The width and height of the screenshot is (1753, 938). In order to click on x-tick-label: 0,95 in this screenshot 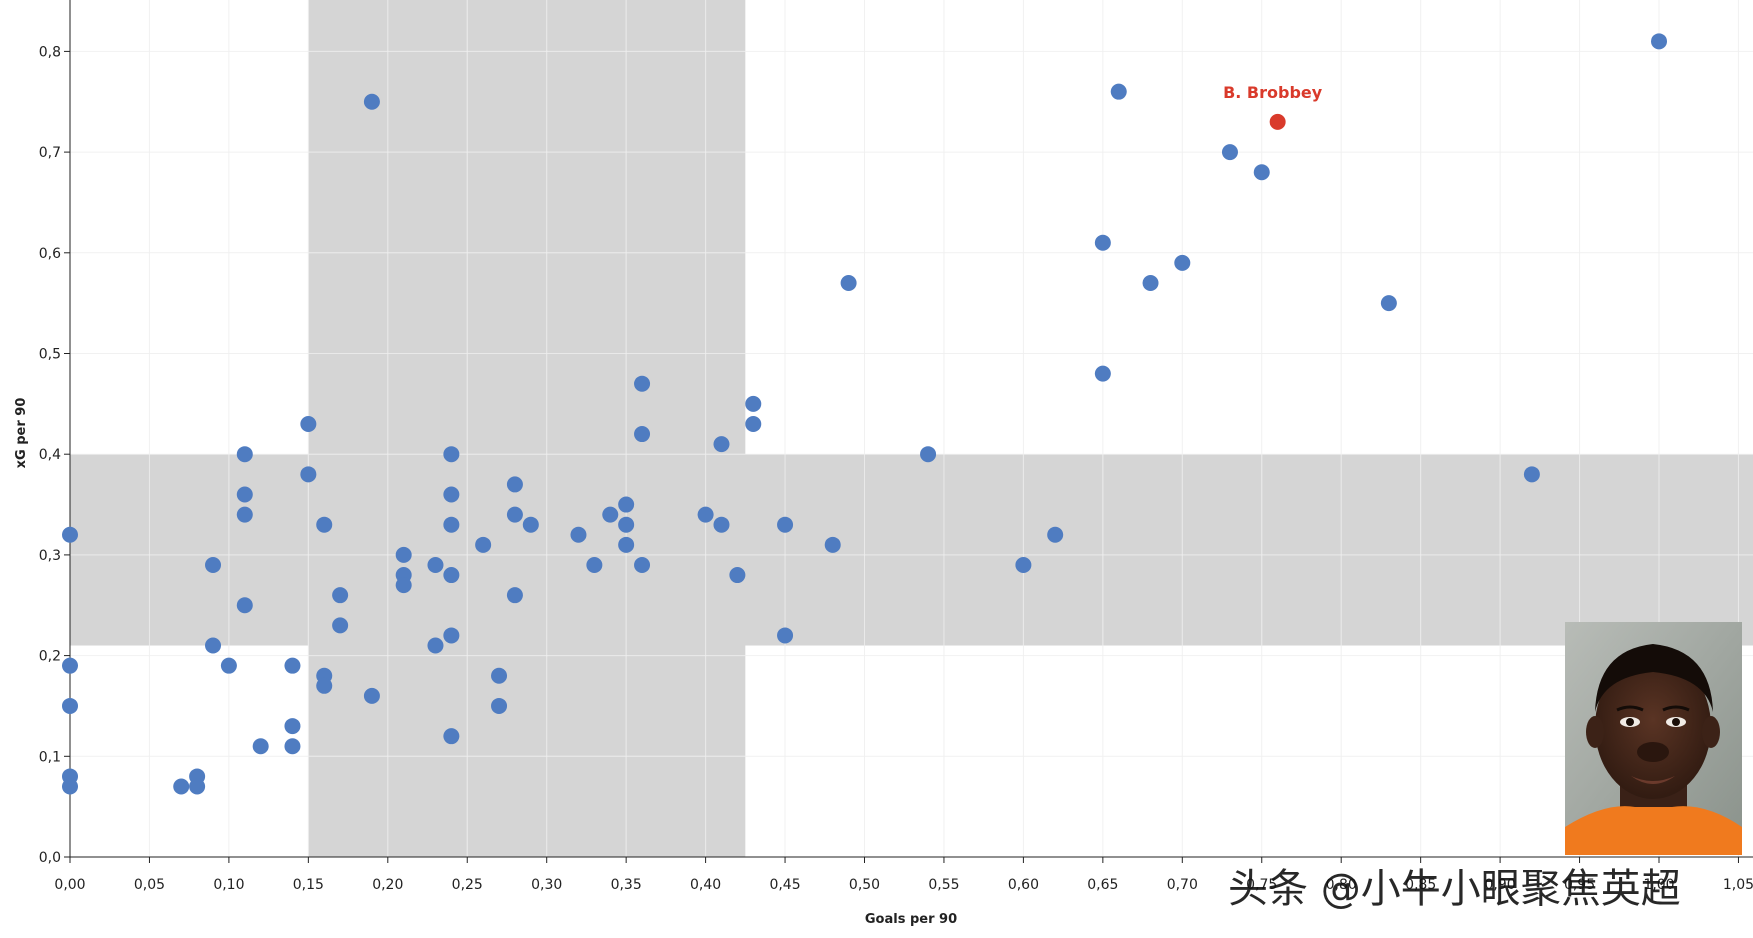, I will do `click(1579, 885)`.